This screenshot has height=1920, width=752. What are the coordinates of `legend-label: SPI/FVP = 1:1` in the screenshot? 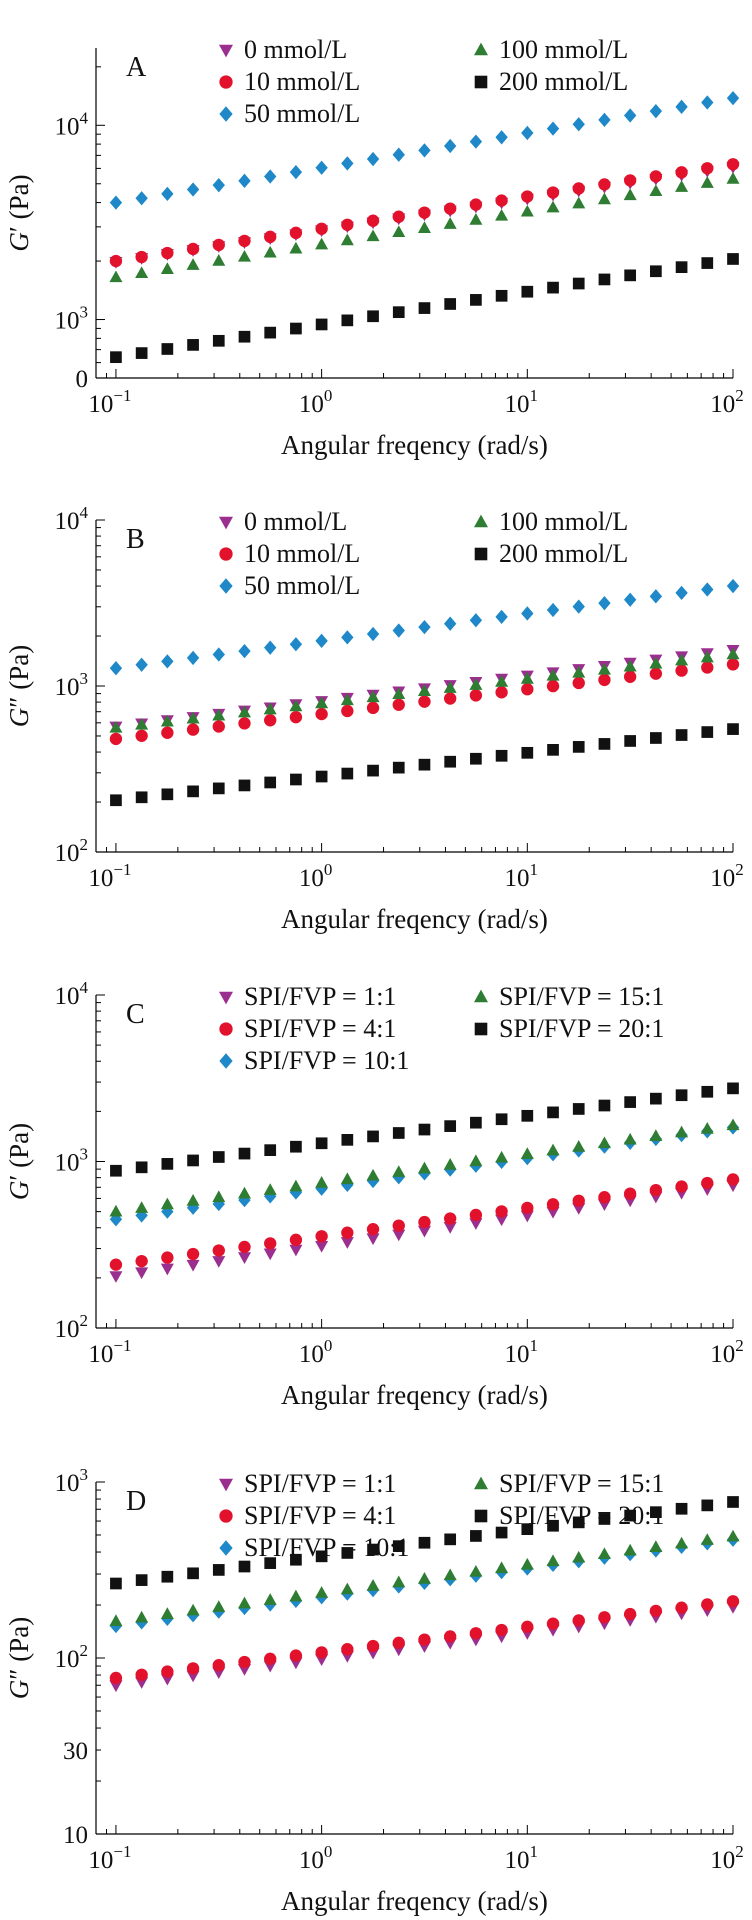 It's located at (320, 1483).